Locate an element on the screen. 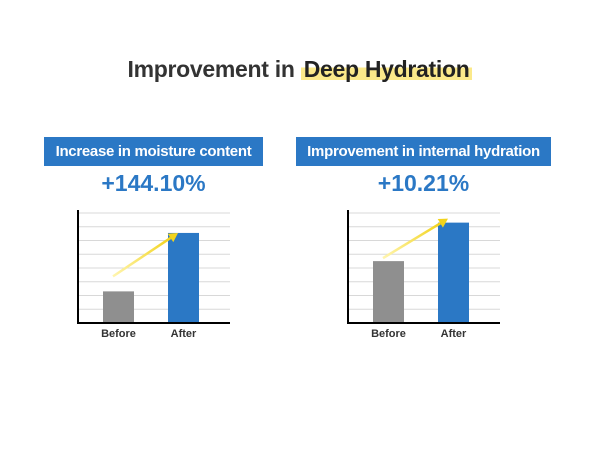 The width and height of the screenshot is (600, 450). chart-2-annotation: +10.21% is located at coordinates (423, 183).